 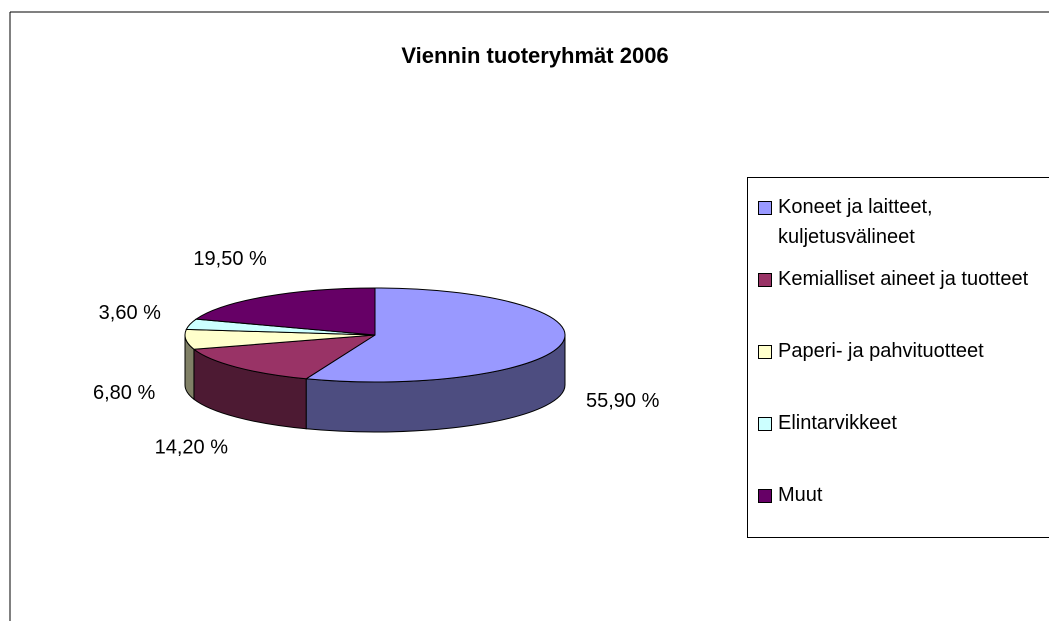 I want to click on legend-label: Kemialliset aineet ja tuotteet, so click(x=903, y=279).